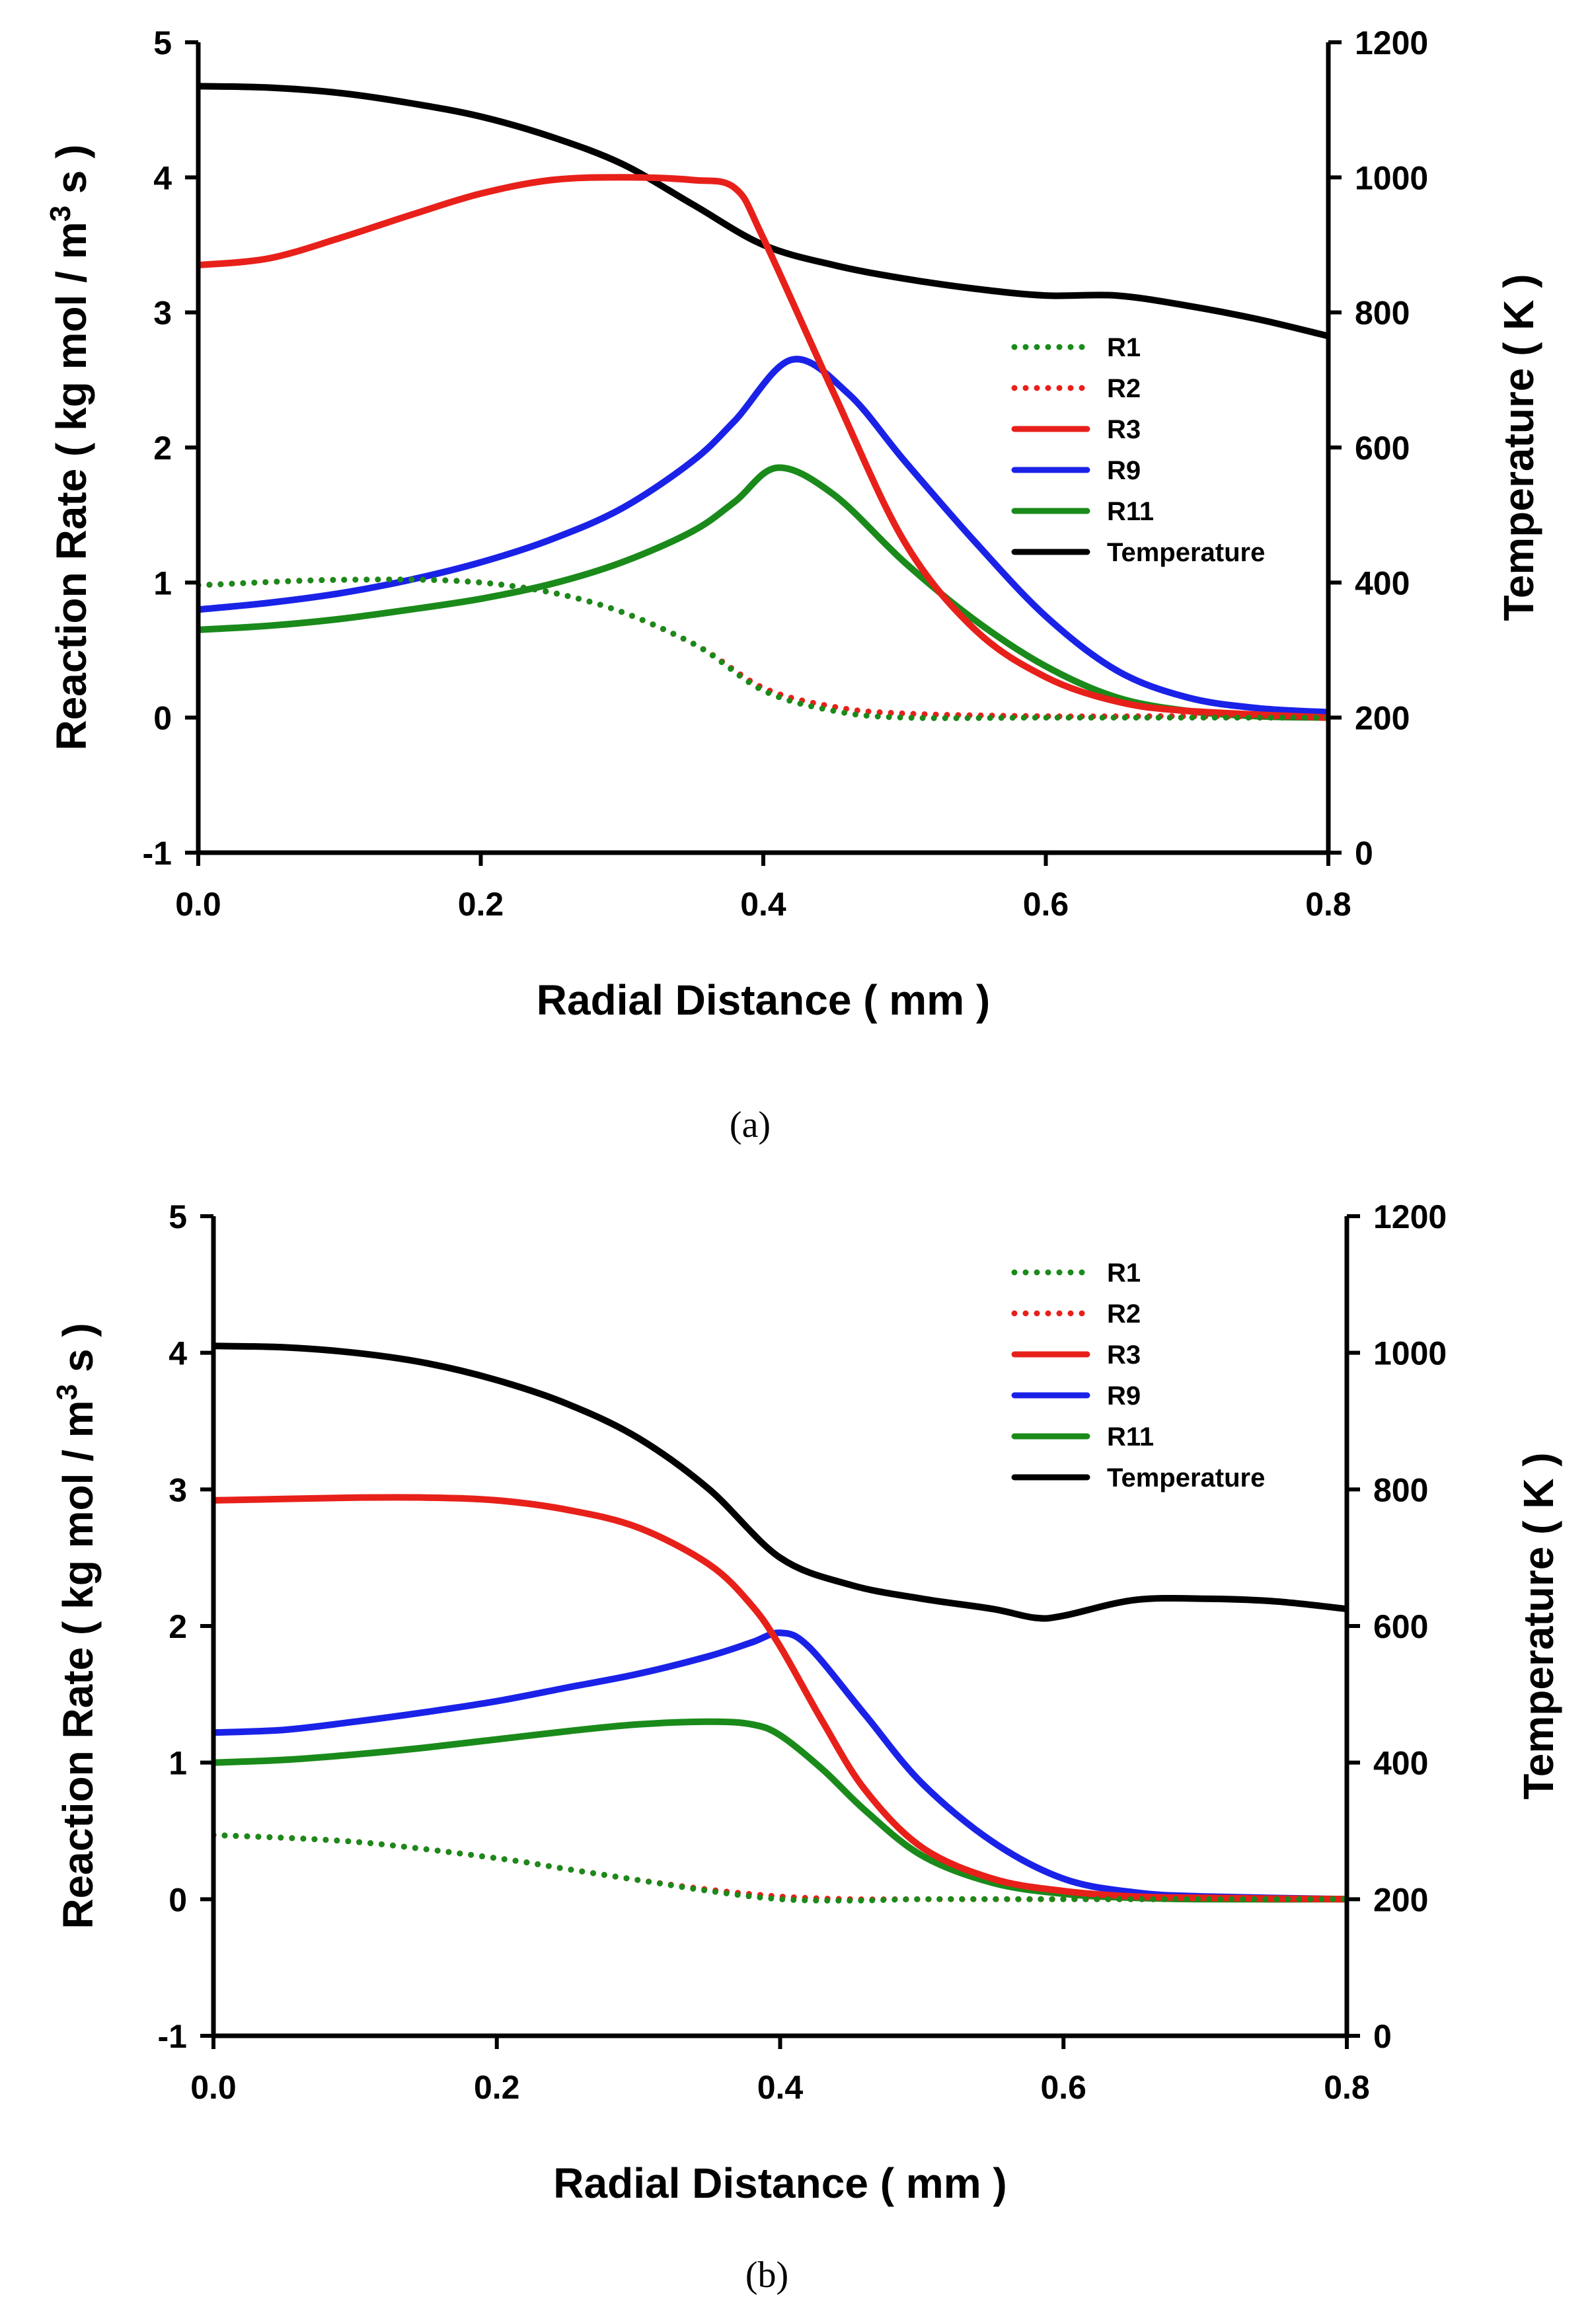  I want to click on series-line-r3, so click(780, 1698).